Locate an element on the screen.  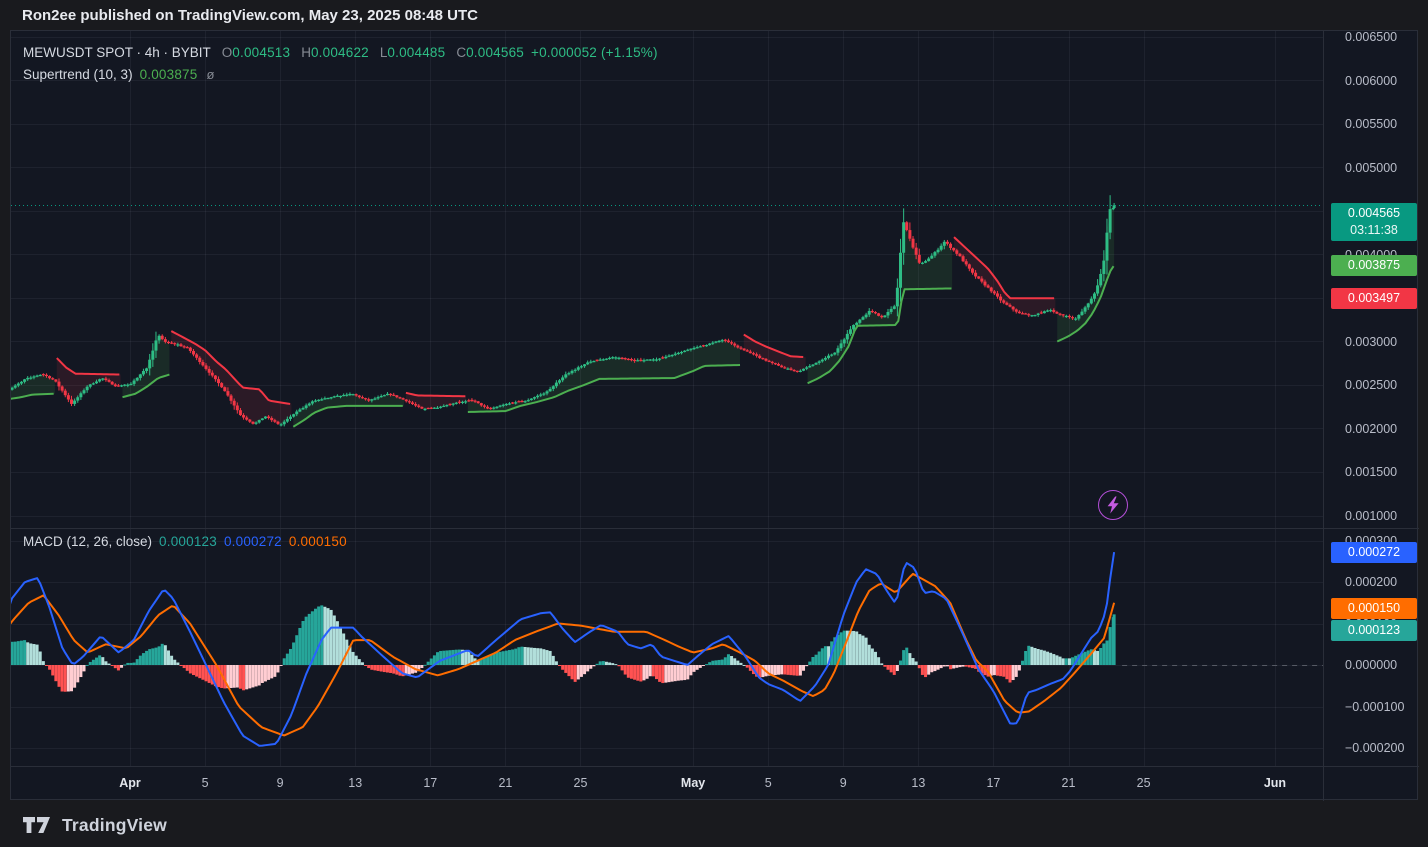
macd-tick-label: 0.000200 is located at coordinates (1371, 582).